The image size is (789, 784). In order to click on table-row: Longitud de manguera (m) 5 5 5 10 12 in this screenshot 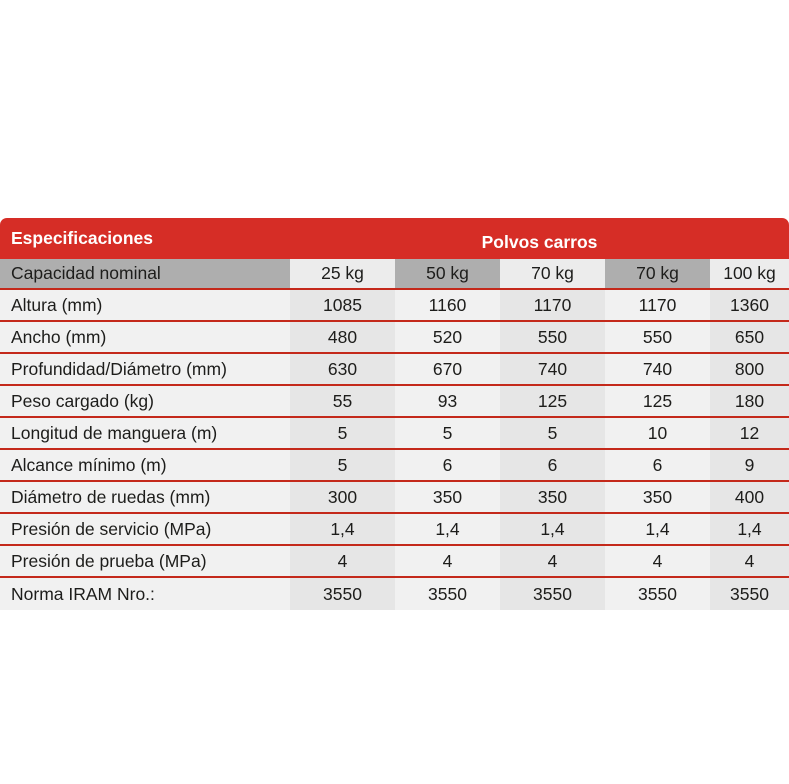, I will do `click(394, 434)`.